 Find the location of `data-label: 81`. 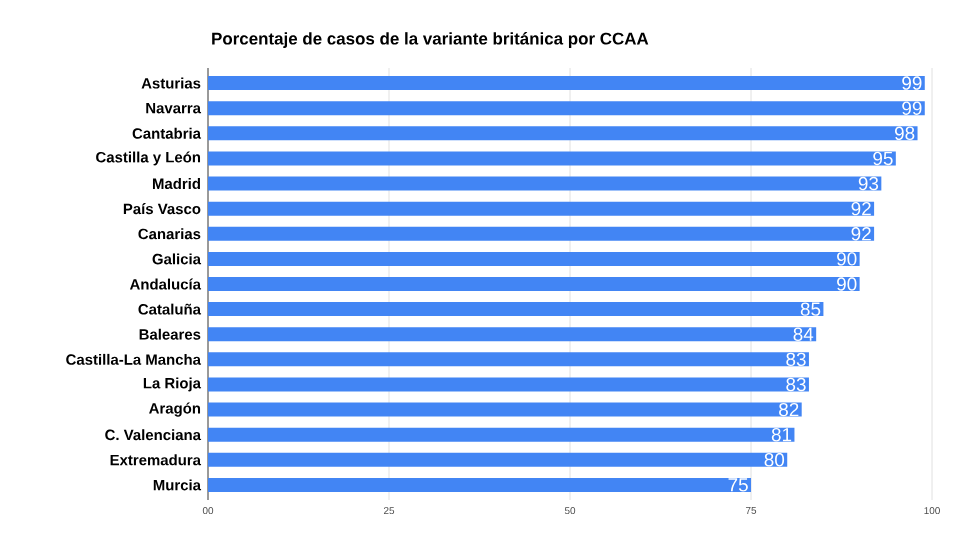

data-label: 81 is located at coordinates (781, 435).